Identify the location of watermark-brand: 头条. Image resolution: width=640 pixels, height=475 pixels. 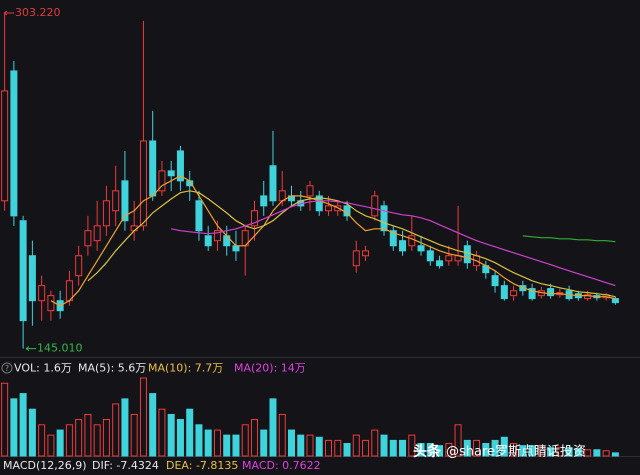
(427, 451).